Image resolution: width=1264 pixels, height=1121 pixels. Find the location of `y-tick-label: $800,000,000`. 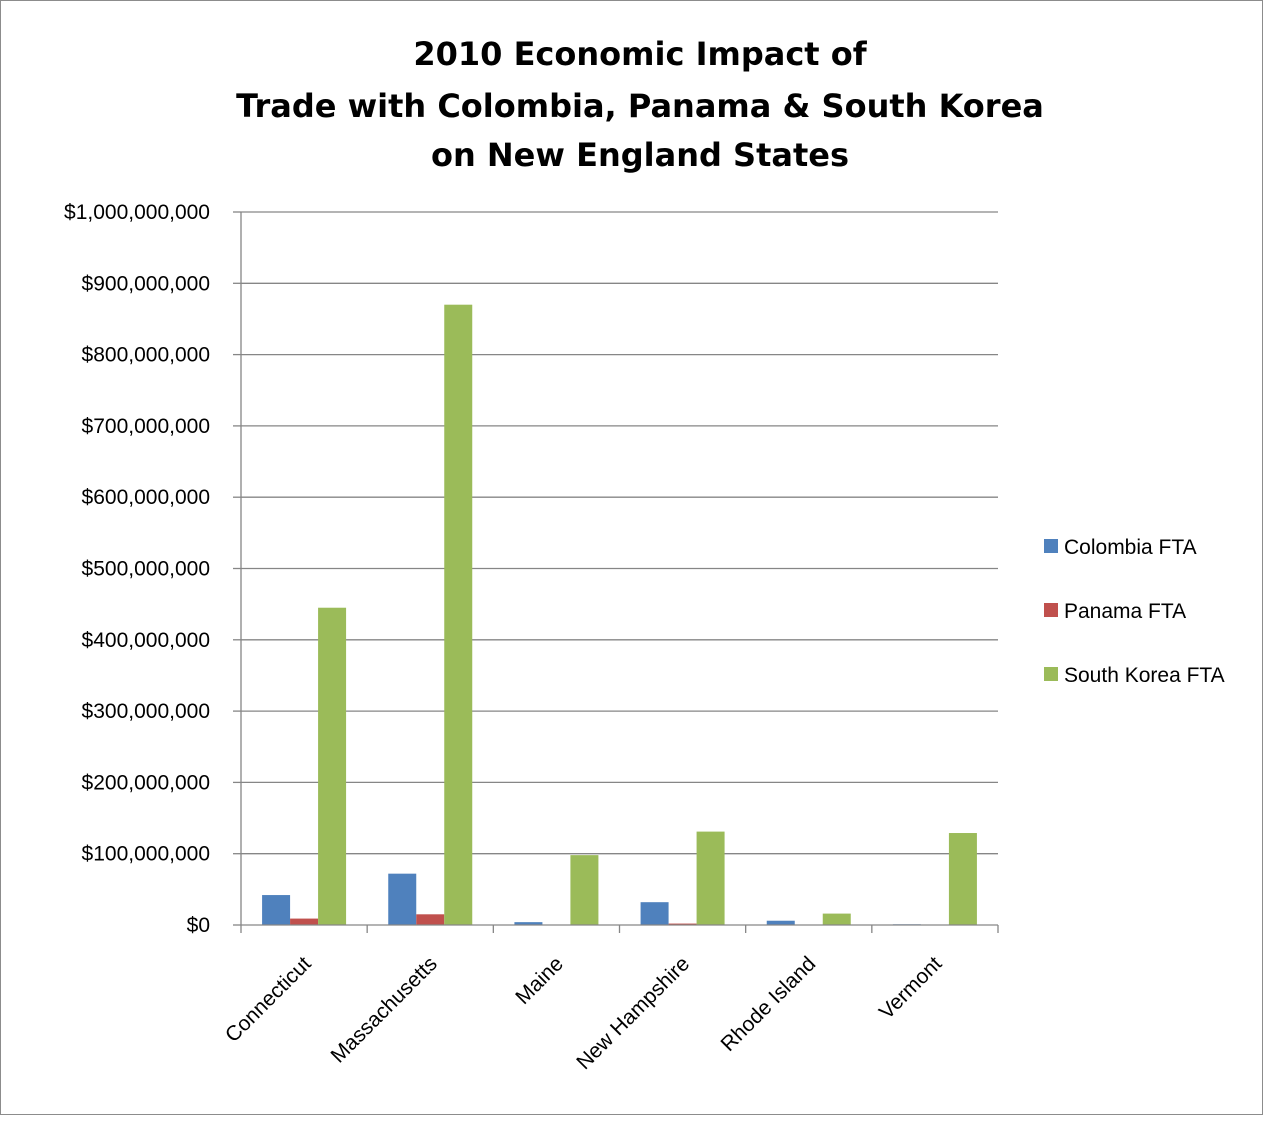

y-tick-label: $800,000,000 is located at coordinates (146, 355).